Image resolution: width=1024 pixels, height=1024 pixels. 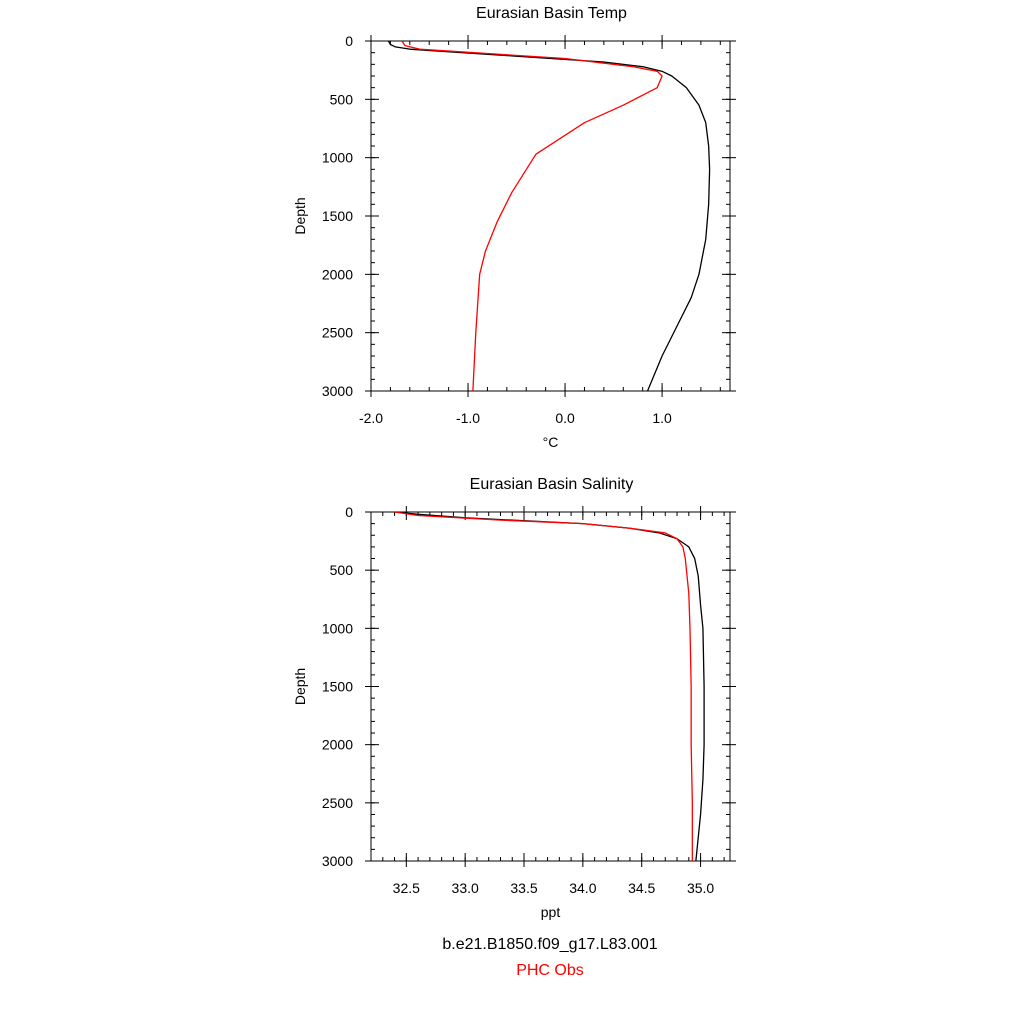 What do you see at coordinates (406, 888) in the screenshot?
I see `salinity-x-tick-label: 32.5` at bounding box center [406, 888].